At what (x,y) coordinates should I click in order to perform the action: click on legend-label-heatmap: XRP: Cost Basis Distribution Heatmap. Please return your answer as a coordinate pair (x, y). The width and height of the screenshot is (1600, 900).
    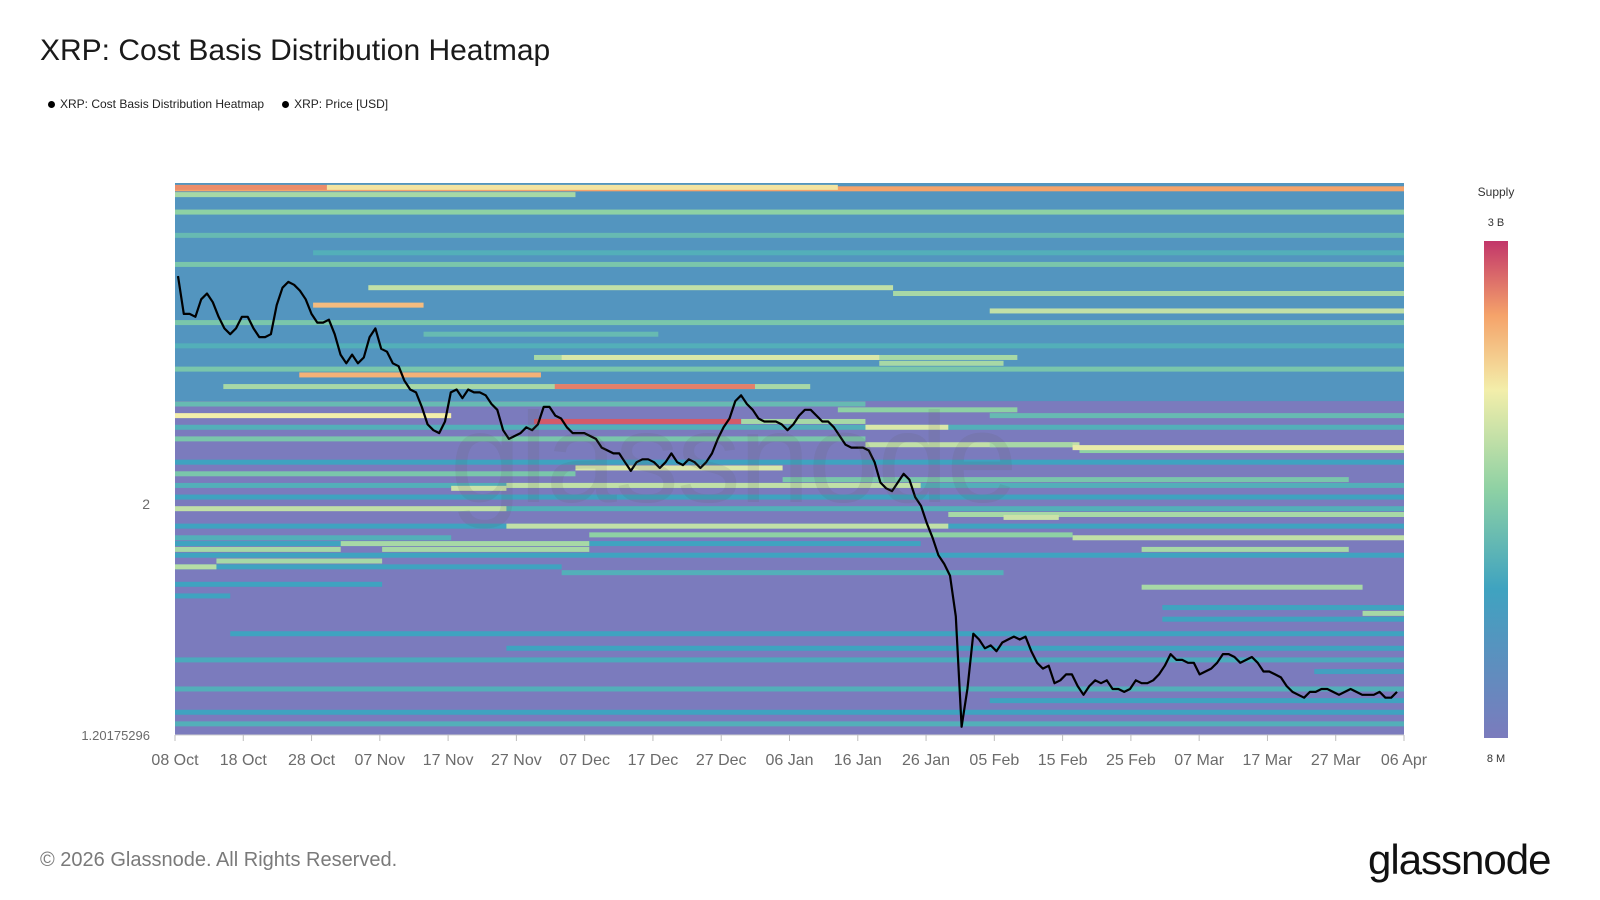
    Looking at the image, I should click on (162, 104).